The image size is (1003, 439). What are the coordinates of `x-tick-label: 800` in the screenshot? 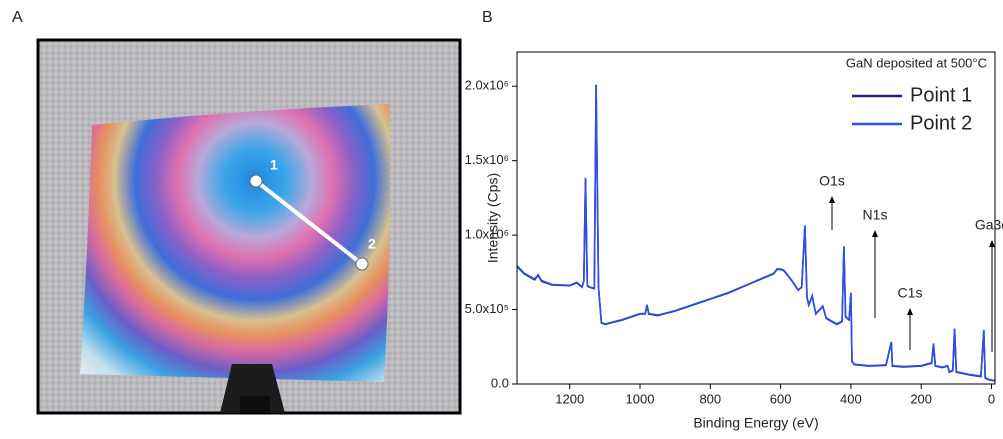 It's located at (710, 398).